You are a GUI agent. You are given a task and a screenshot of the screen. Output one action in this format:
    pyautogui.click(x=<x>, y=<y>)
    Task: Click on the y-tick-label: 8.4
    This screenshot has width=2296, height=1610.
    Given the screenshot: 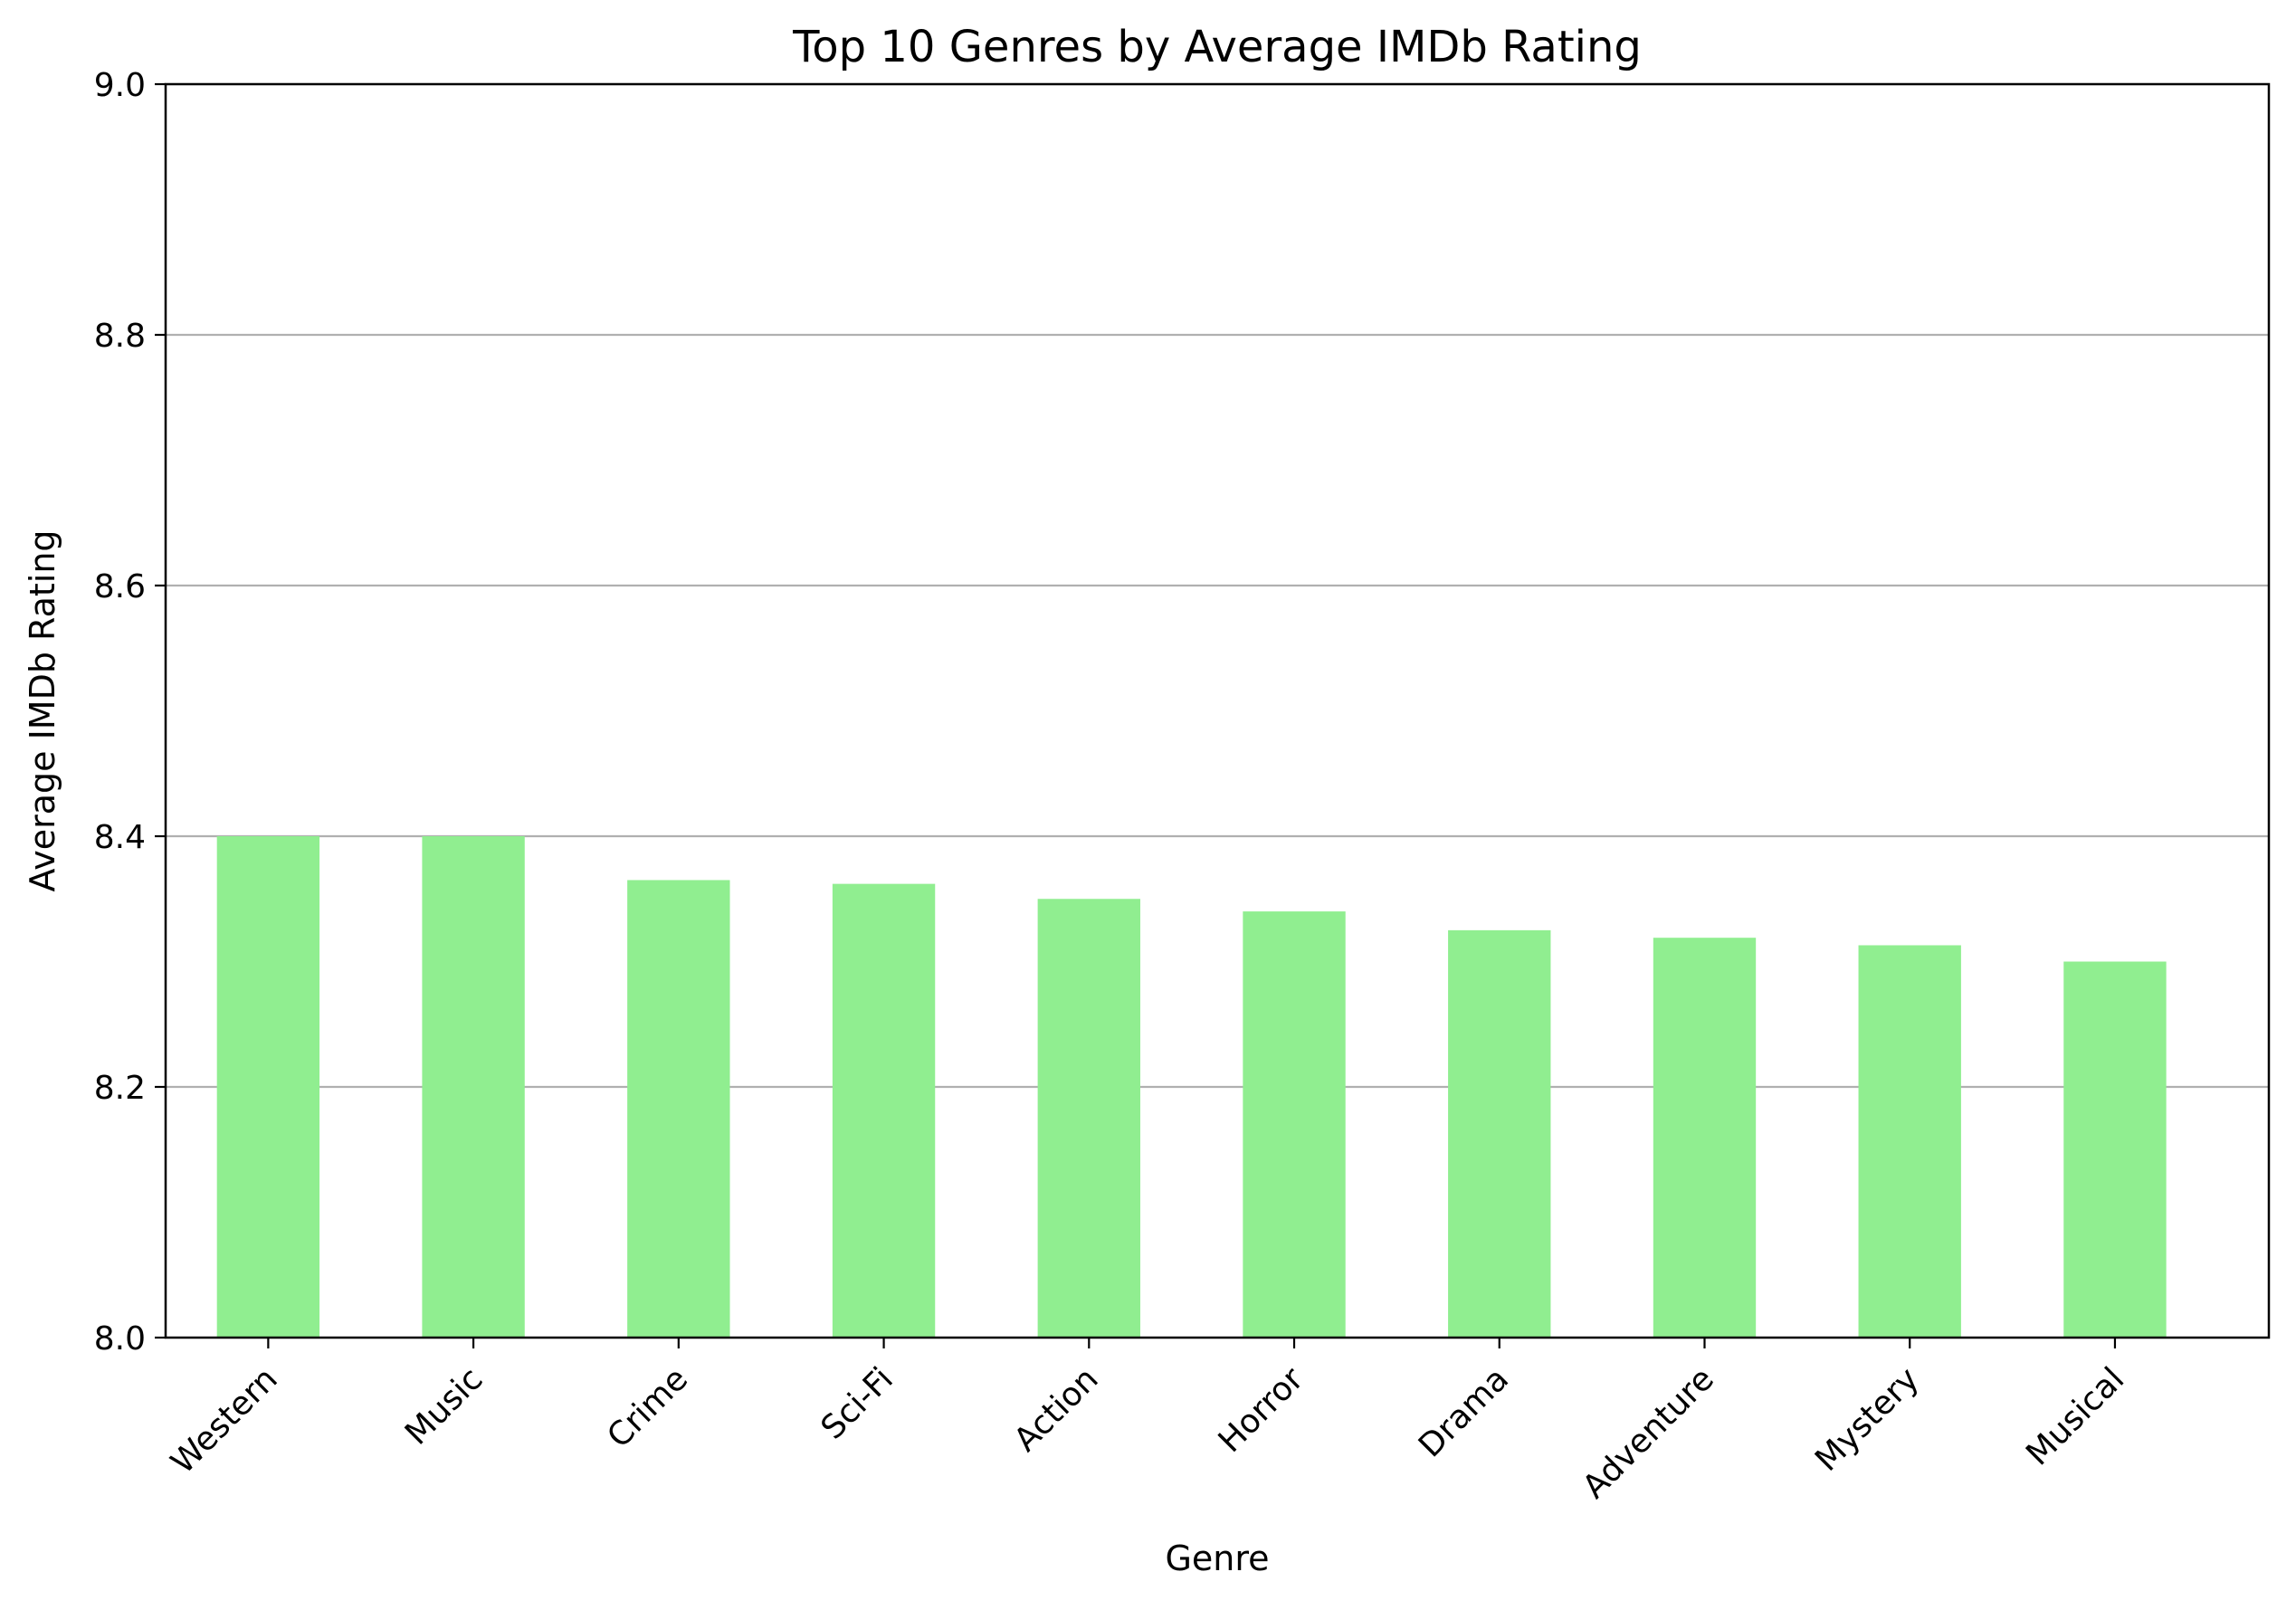 What is the action you would take?
    pyautogui.click(x=120, y=837)
    